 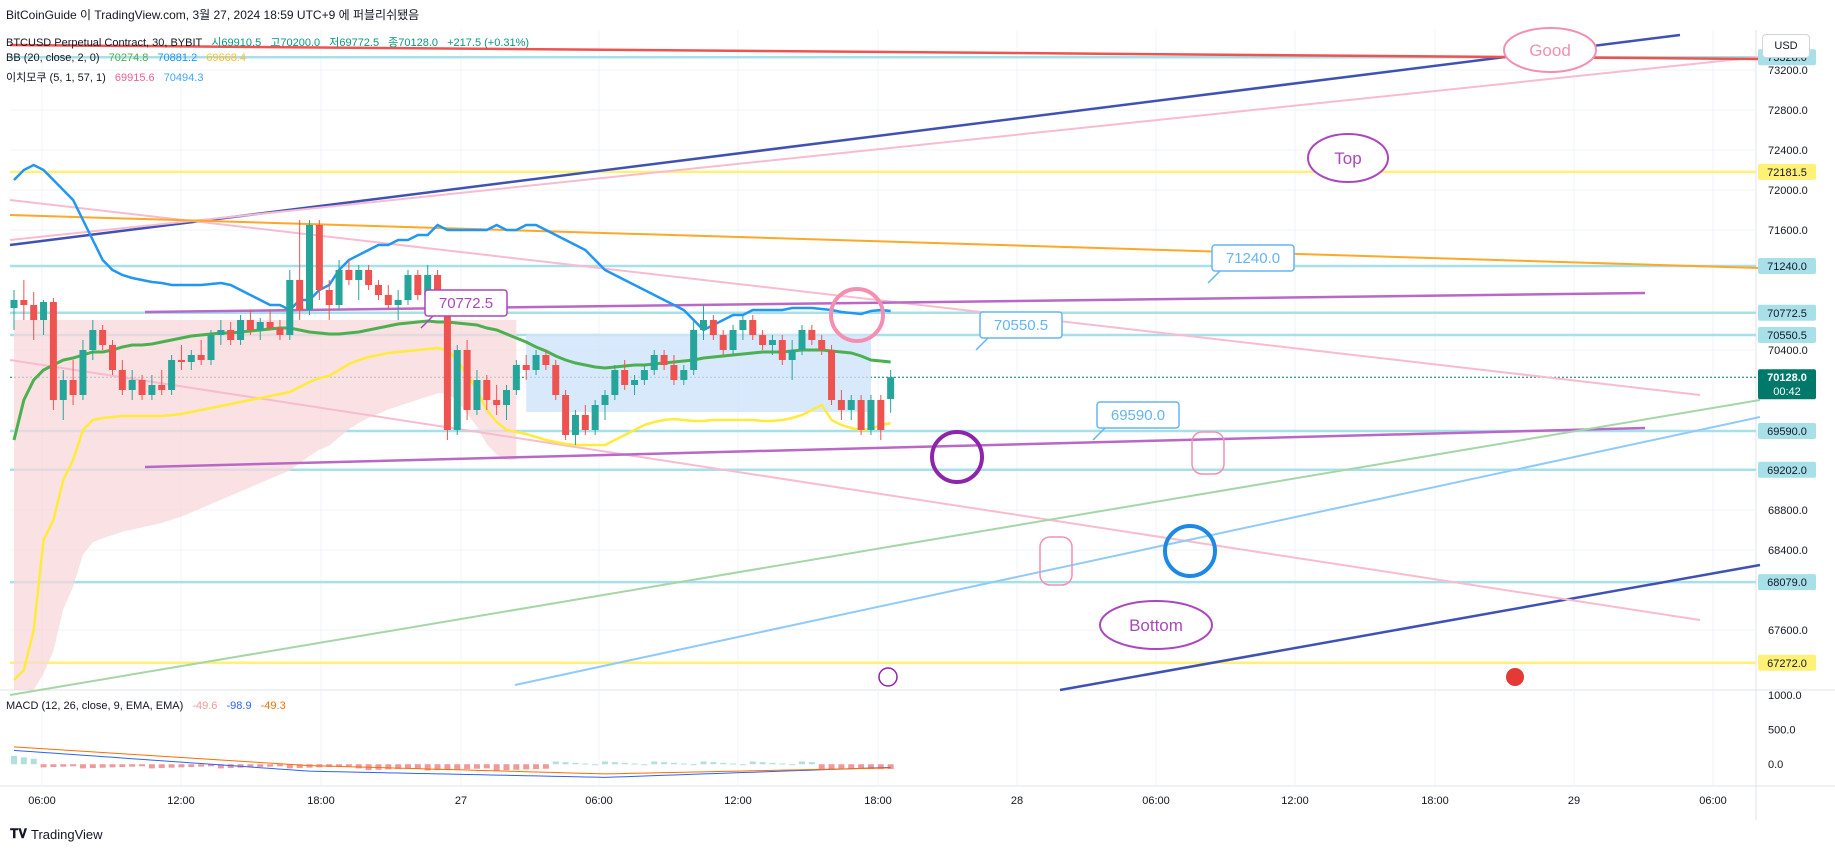 What do you see at coordinates (451, 380) in the screenshot?
I see `bb-basis-line` at bounding box center [451, 380].